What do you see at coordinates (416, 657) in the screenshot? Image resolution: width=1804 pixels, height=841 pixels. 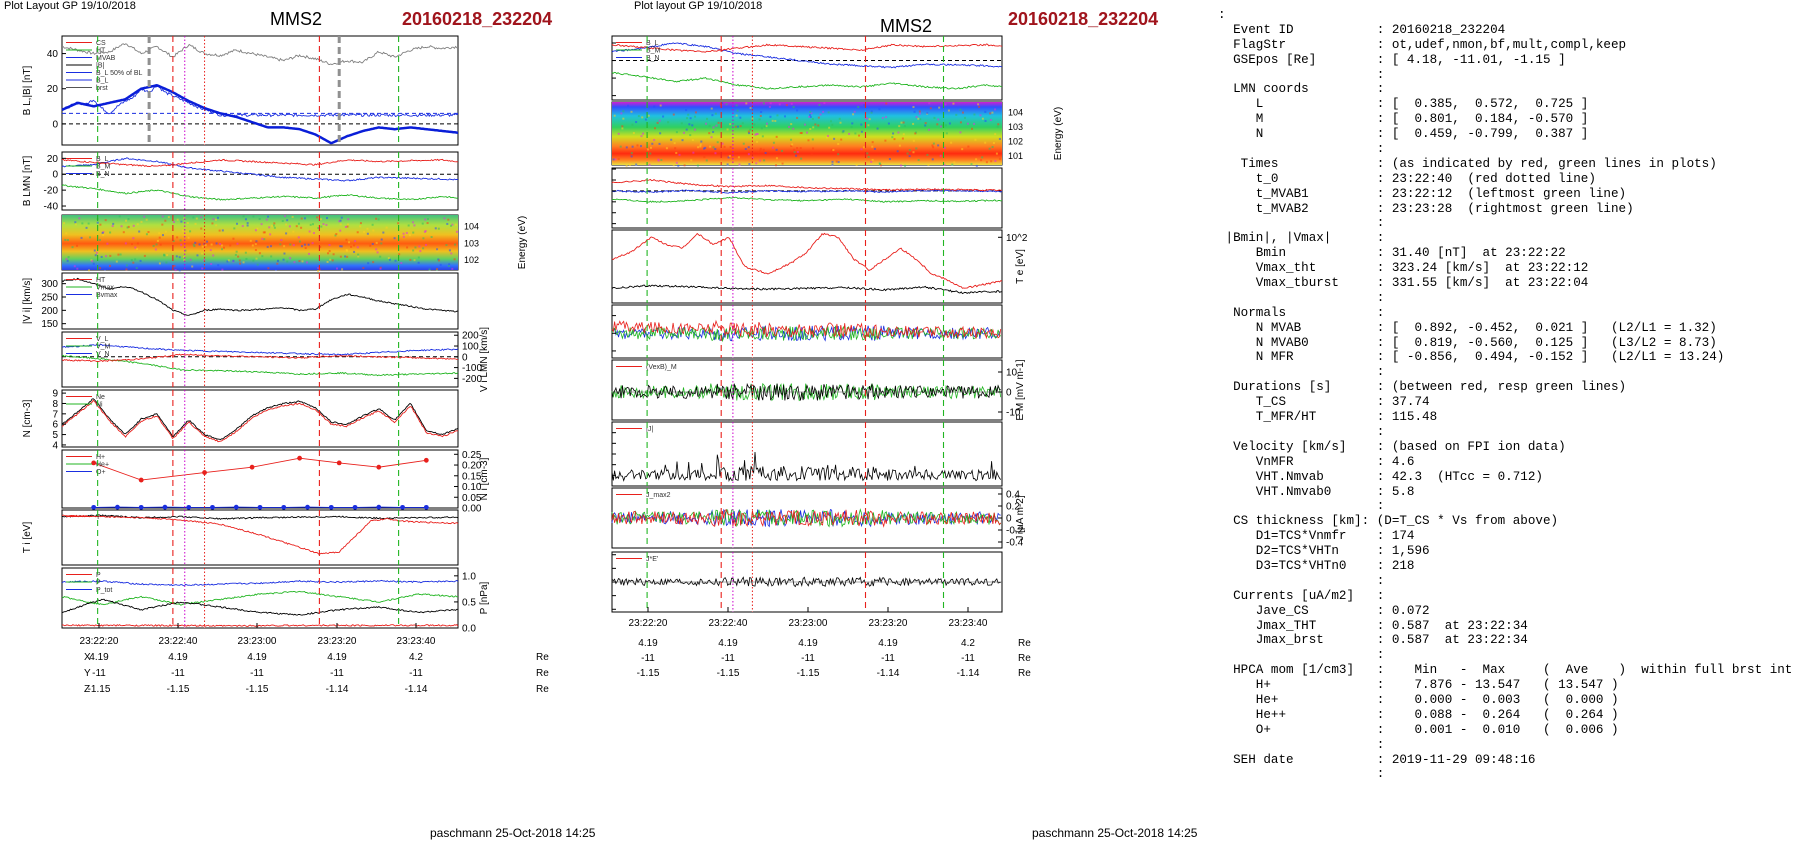 I see `position-value: 4.2` at bounding box center [416, 657].